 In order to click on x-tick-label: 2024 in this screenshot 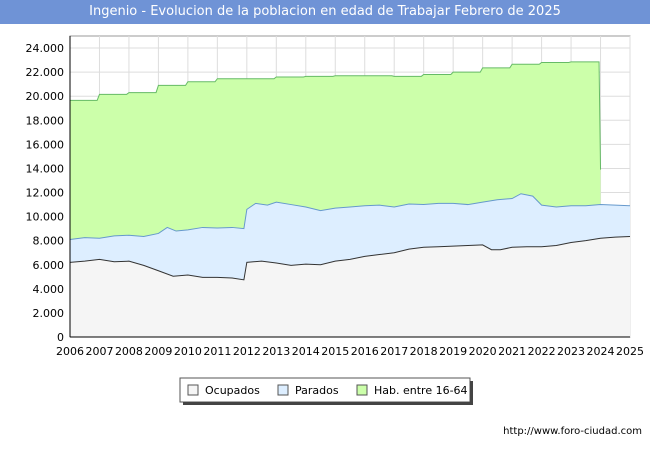, I will do `click(601, 351)`.